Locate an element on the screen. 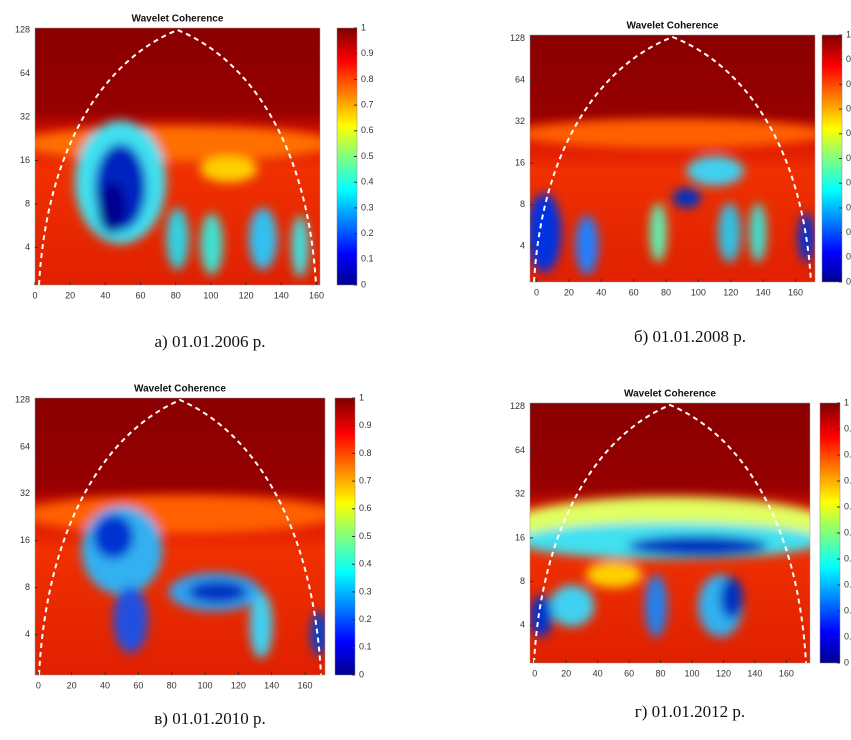  colorbar-tick-label: 0.5 is located at coordinates (848, 158).